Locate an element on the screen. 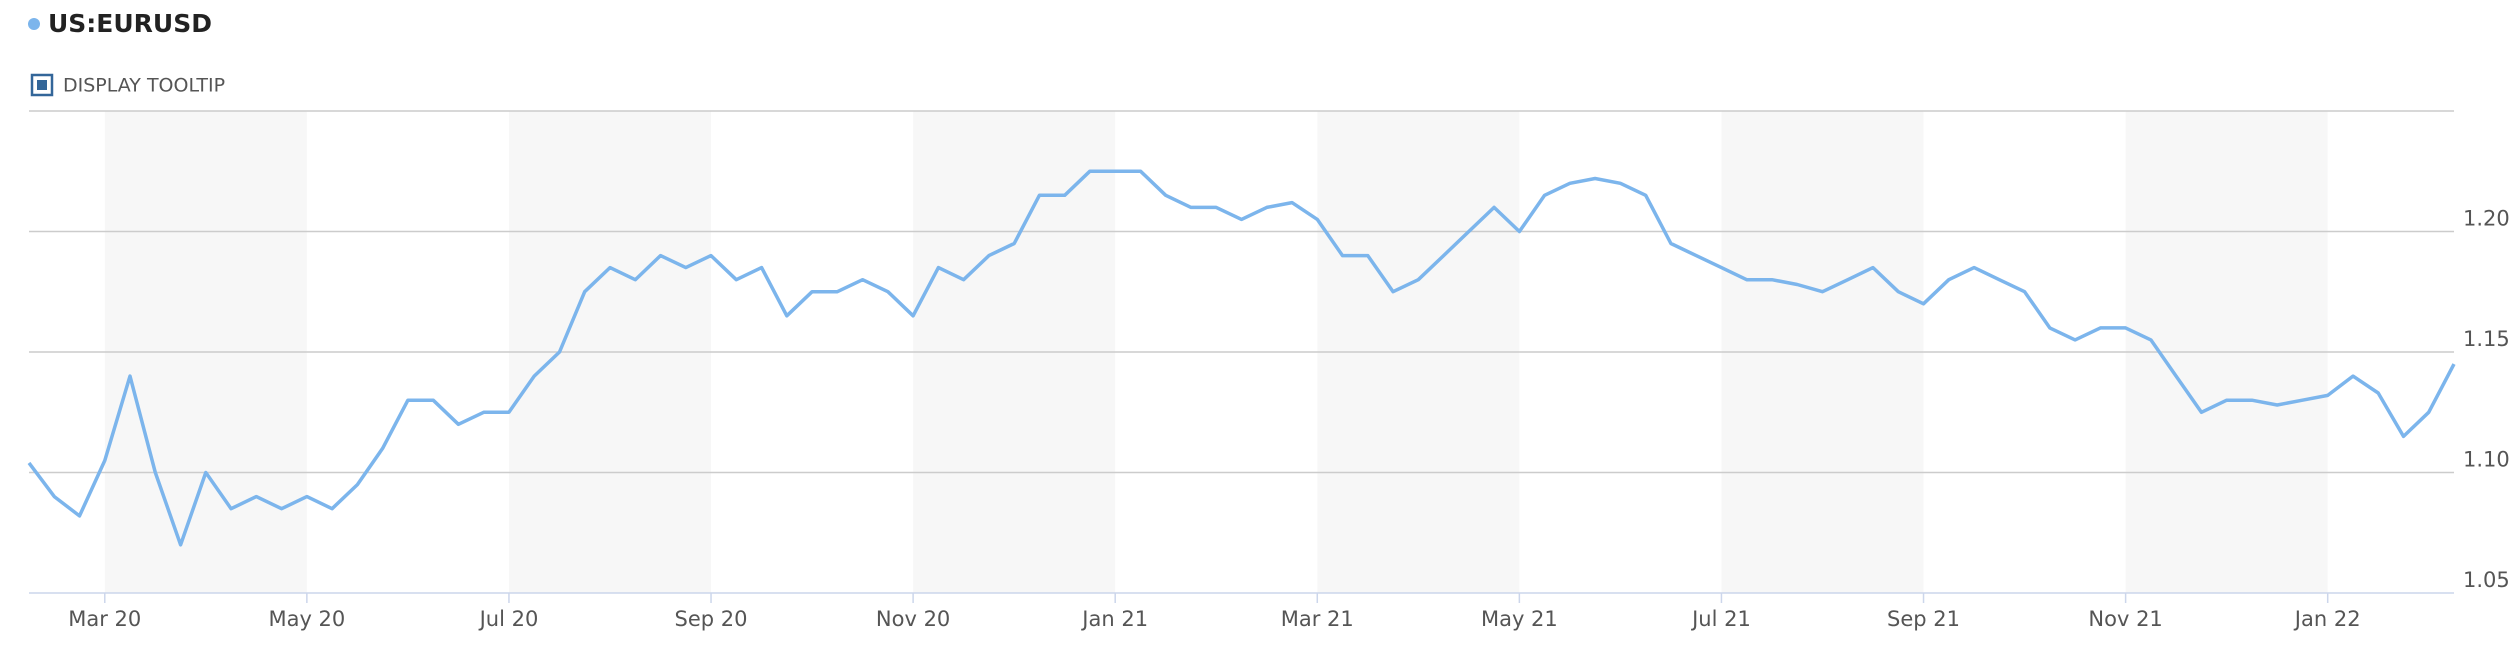 The width and height of the screenshot is (2519, 666). y-tick-label: 1.10 is located at coordinates (2486, 460).